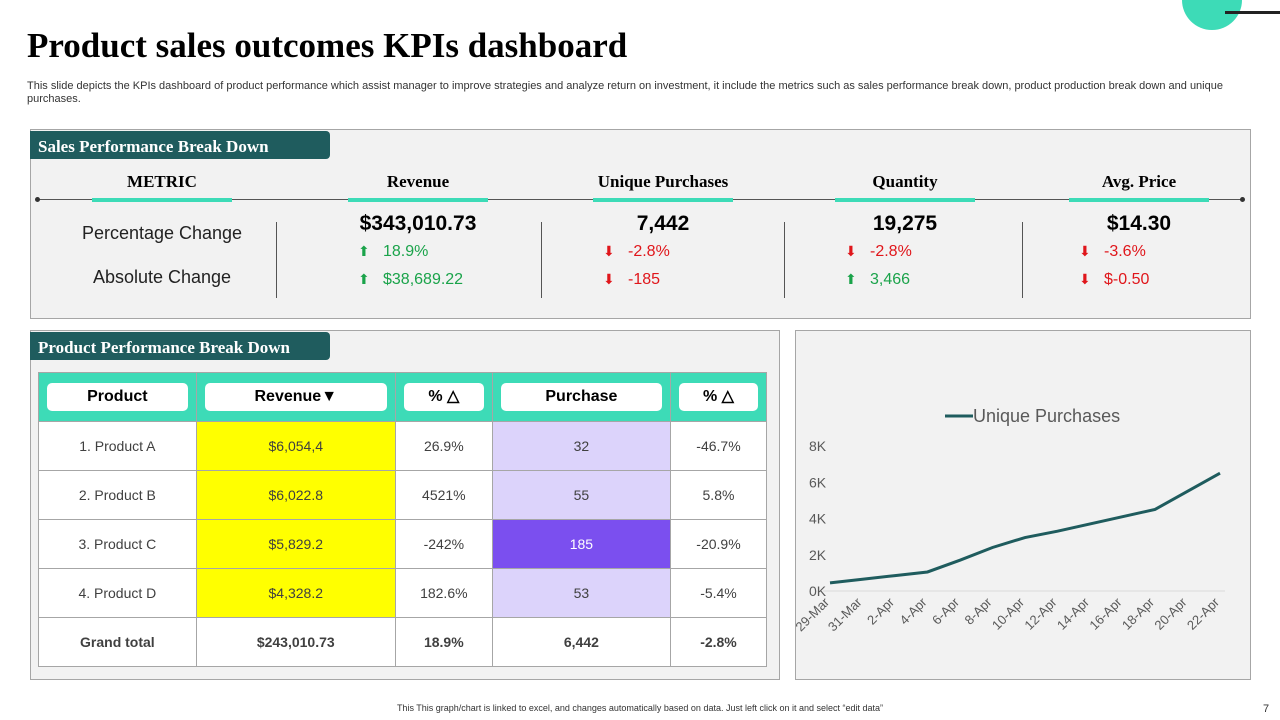 The height and width of the screenshot is (720, 1280). What do you see at coordinates (295, 593) in the screenshot?
I see `cell: $4,328.2` at bounding box center [295, 593].